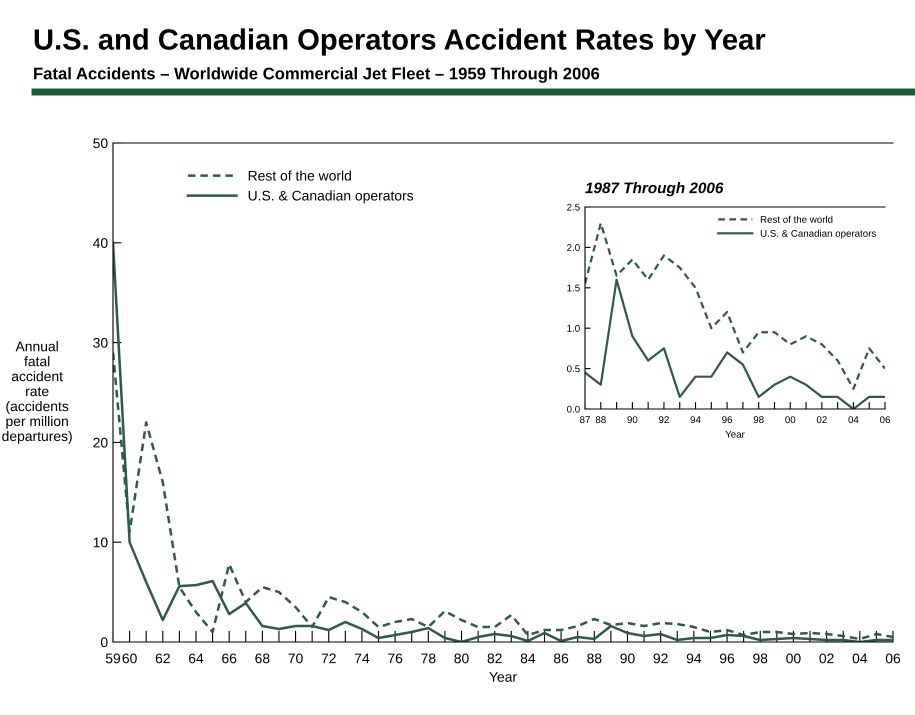 This screenshot has width=915, height=715. What do you see at coordinates (129, 658) in the screenshot?
I see `x-tick-label: 60` at bounding box center [129, 658].